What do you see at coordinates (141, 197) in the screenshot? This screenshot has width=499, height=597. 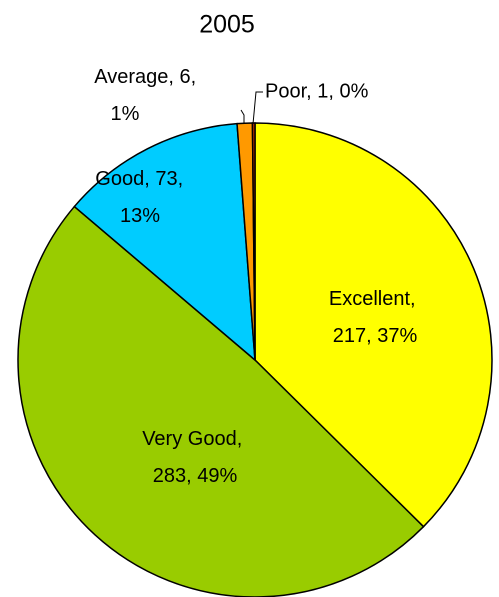 I see `data-label: Good, 73, 13%` at bounding box center [141, 197].